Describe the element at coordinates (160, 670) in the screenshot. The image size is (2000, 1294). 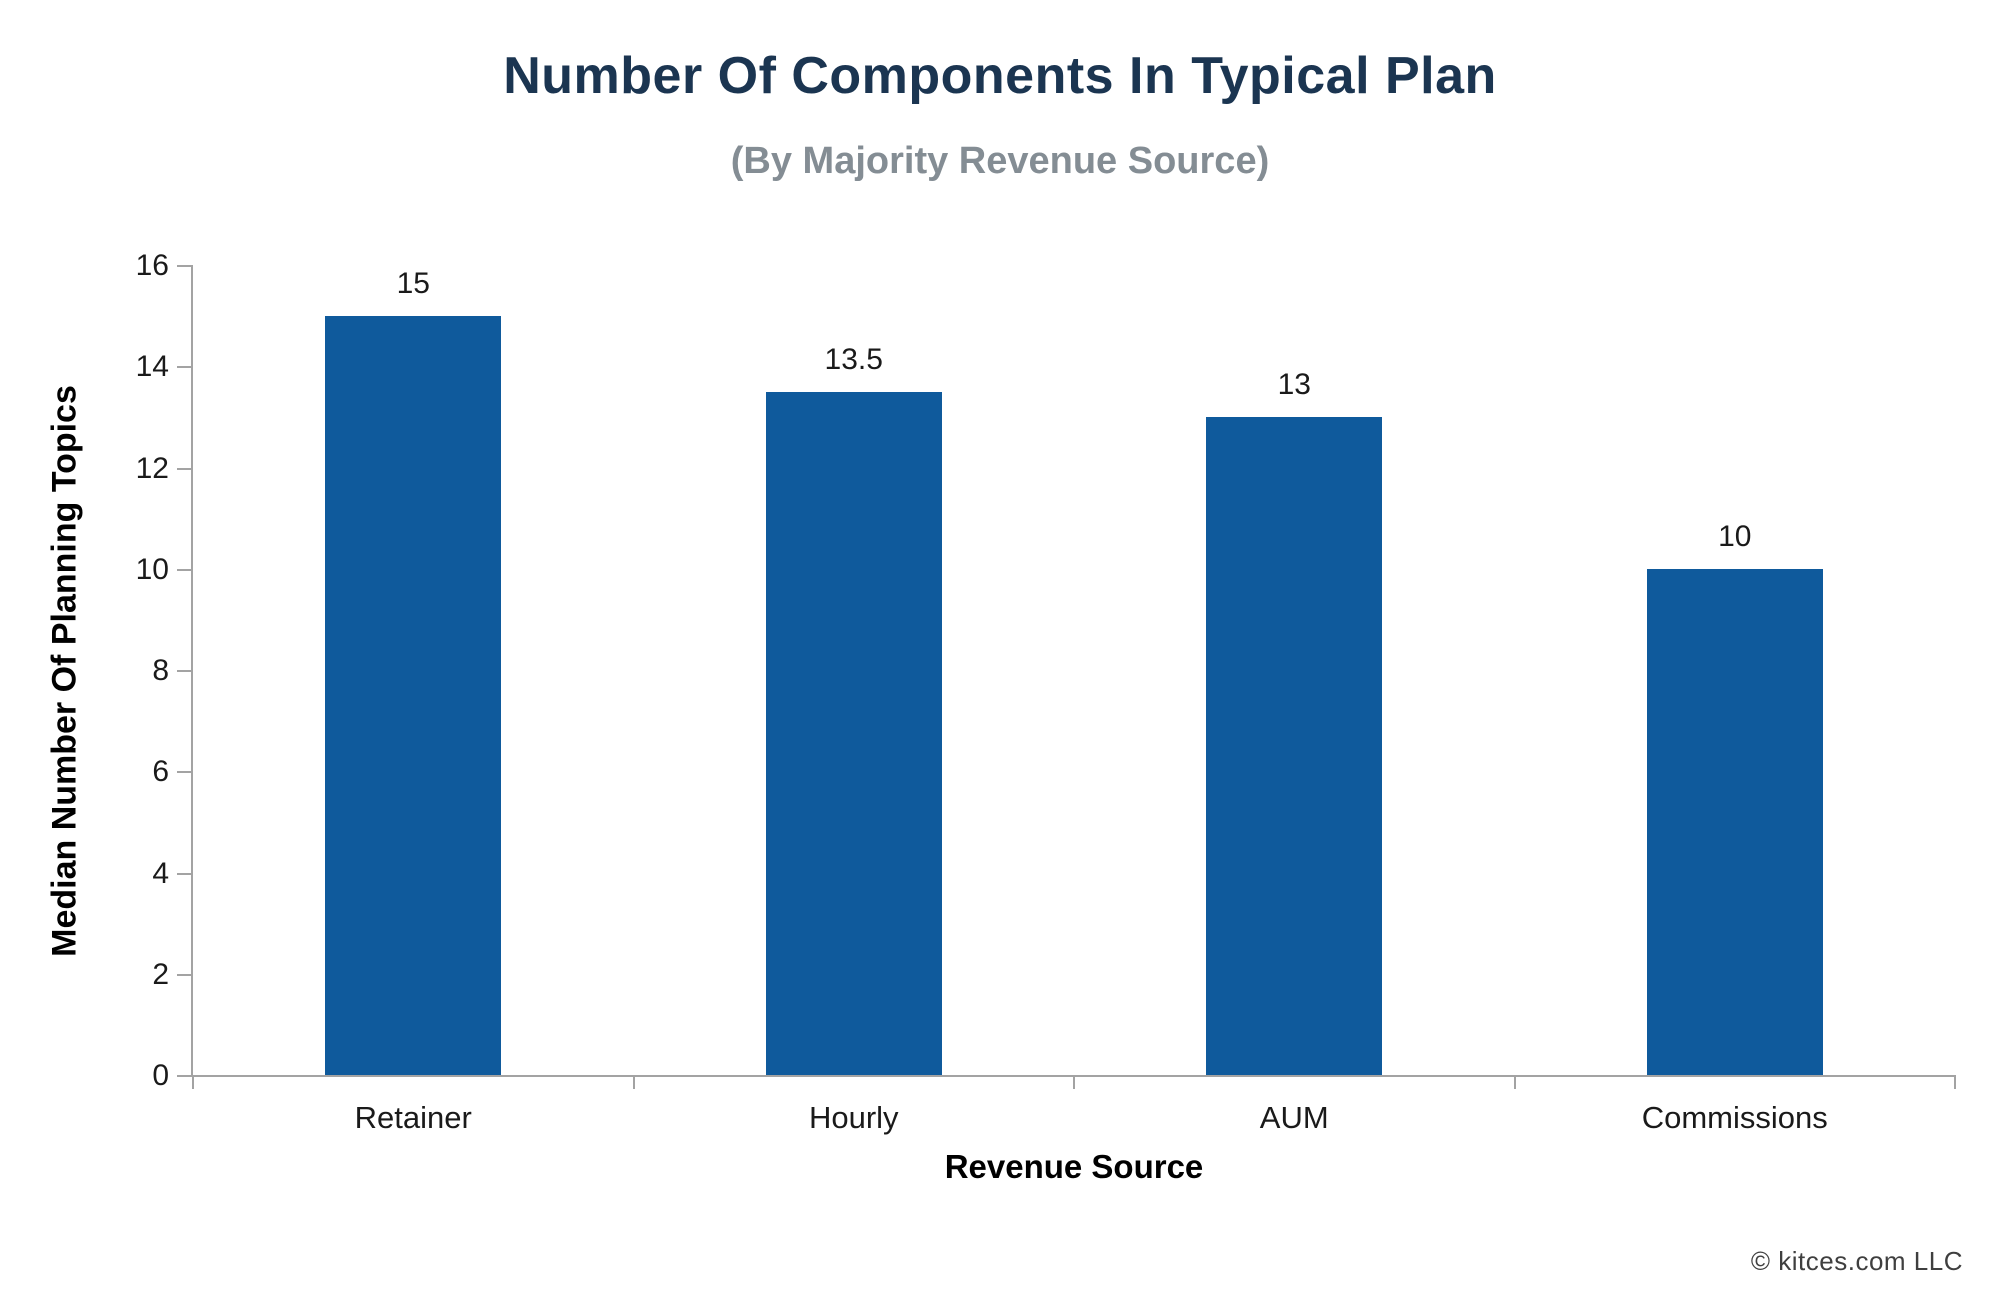
I see `y-tick-label: 8` at that location.